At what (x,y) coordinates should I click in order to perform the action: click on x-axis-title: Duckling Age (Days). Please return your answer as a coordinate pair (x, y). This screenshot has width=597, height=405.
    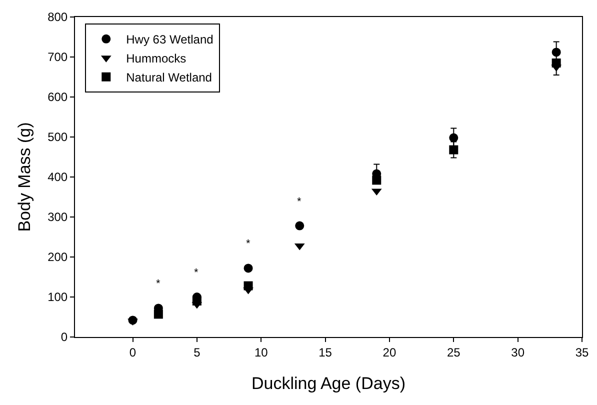
    Looking at the image, I should click on (328, 383).